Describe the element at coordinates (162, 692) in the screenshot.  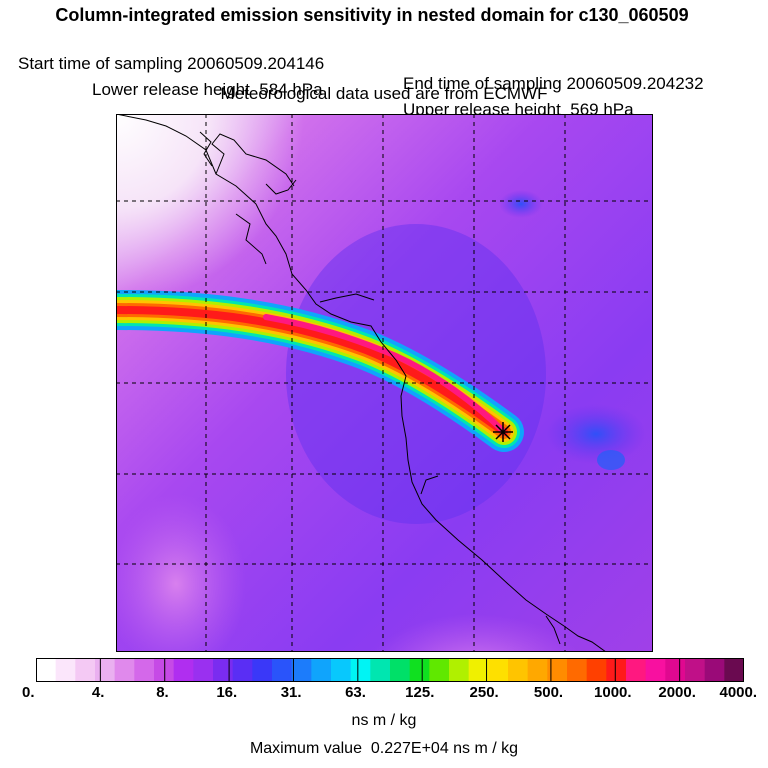
I see `legend-tick-label: 8.` at that location.